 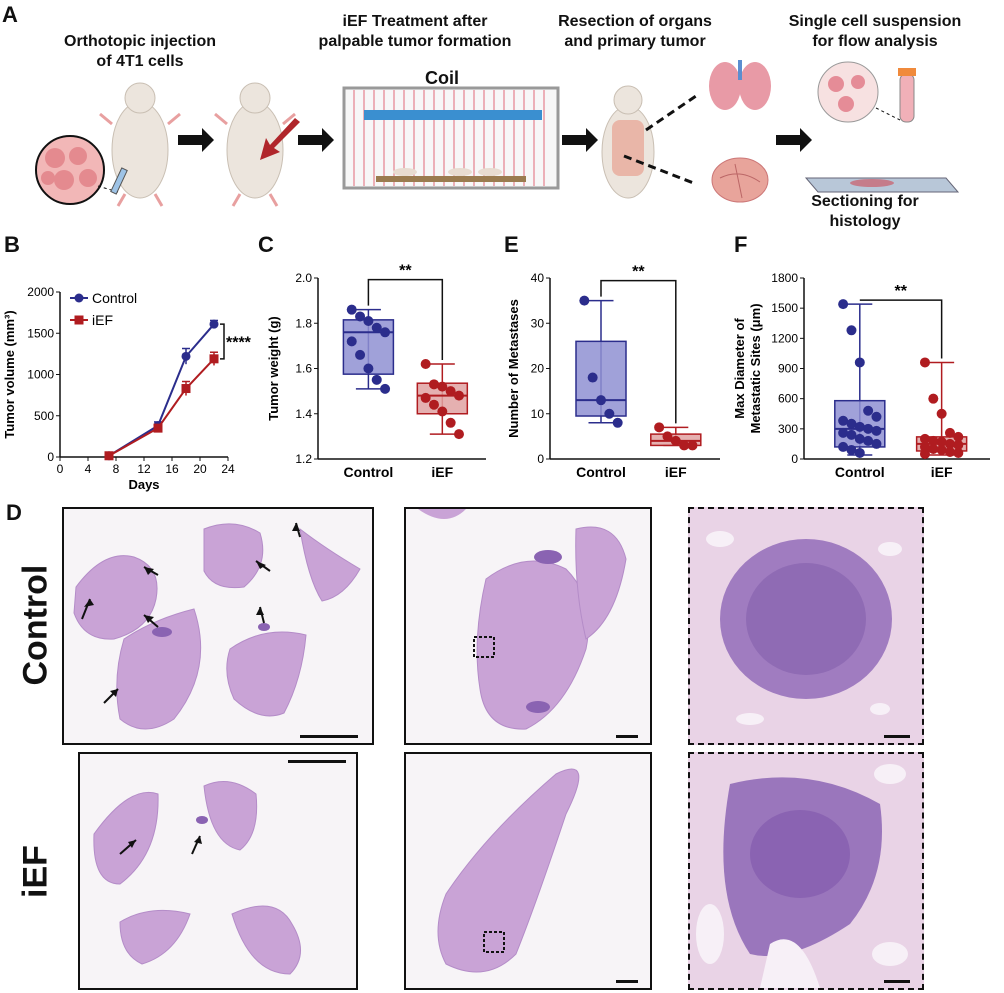 What do you see at coordinates (35, 871) in the screenshot?
I see `row-label-ief: iEF` at bounding box center [35, 871].